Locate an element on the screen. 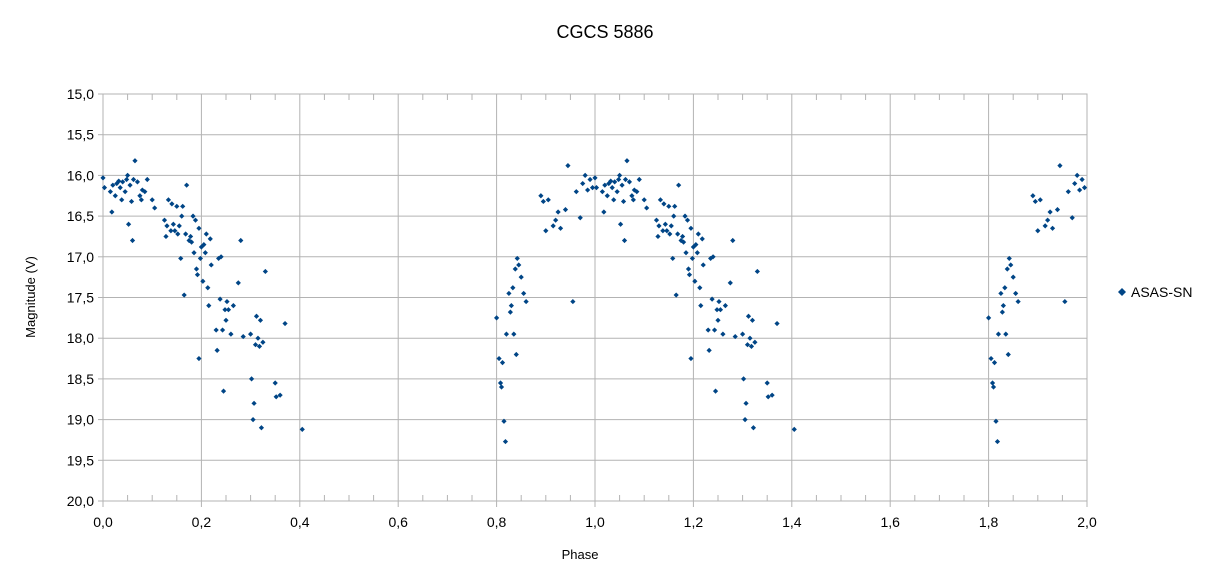 The height and width of the screenshot is (585, 1210). x-tick-label: 0,8 is located at coordinates (497, 522).